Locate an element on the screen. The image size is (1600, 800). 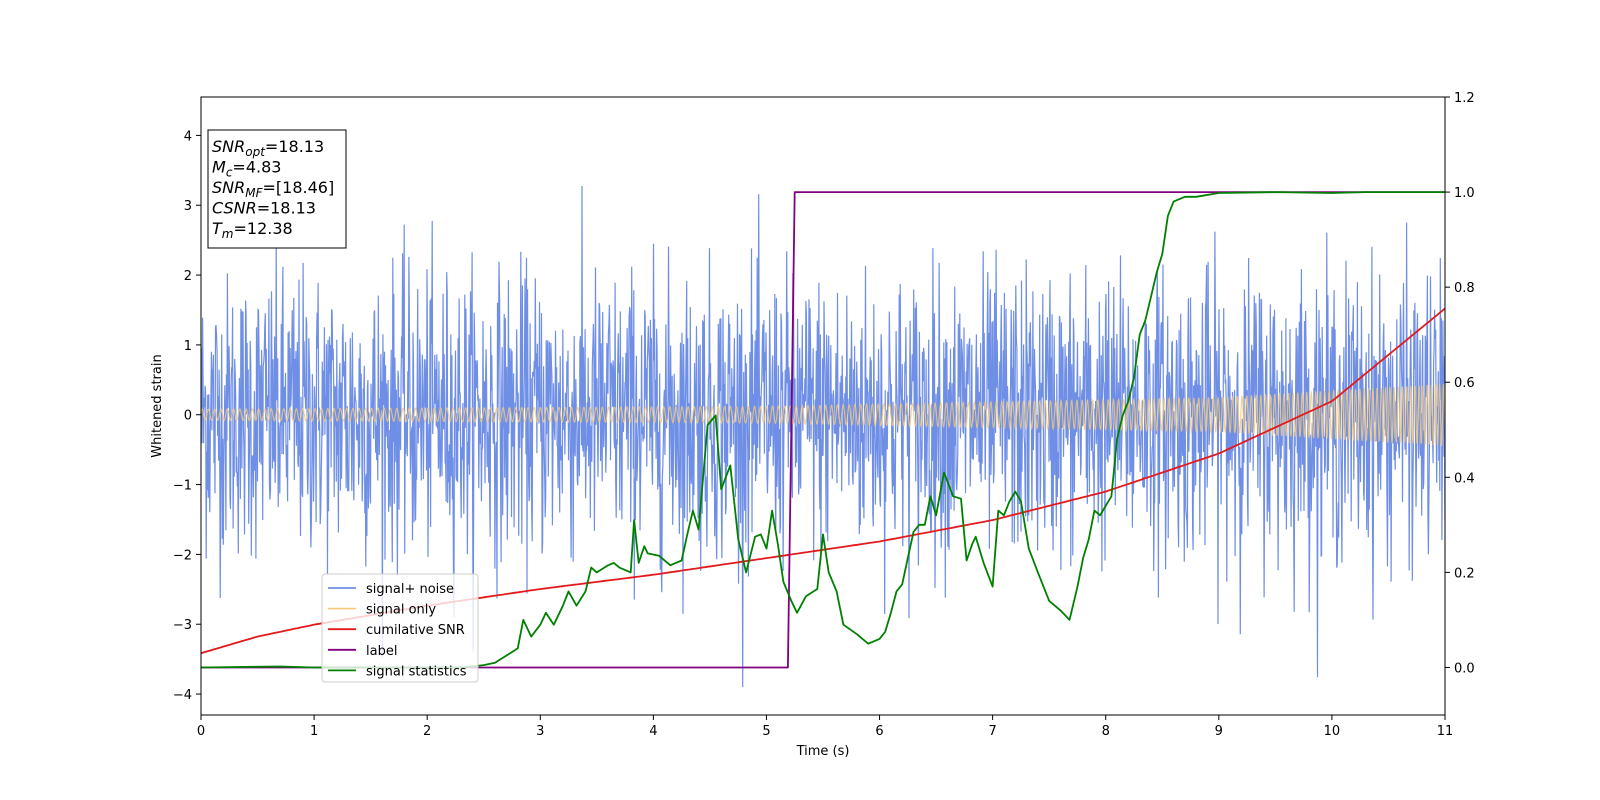
annotation-symbol: CSNR is located at coordinates (234, 208).